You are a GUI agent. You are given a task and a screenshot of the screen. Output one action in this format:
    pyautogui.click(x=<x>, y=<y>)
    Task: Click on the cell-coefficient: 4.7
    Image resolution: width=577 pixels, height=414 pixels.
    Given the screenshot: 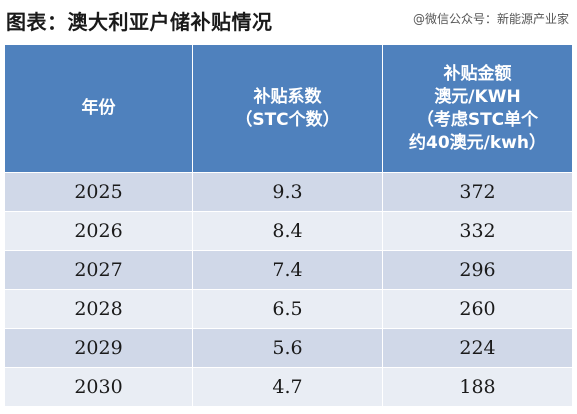 What is the action you would take?
    pyautogui.click(x=287, y=387)
    